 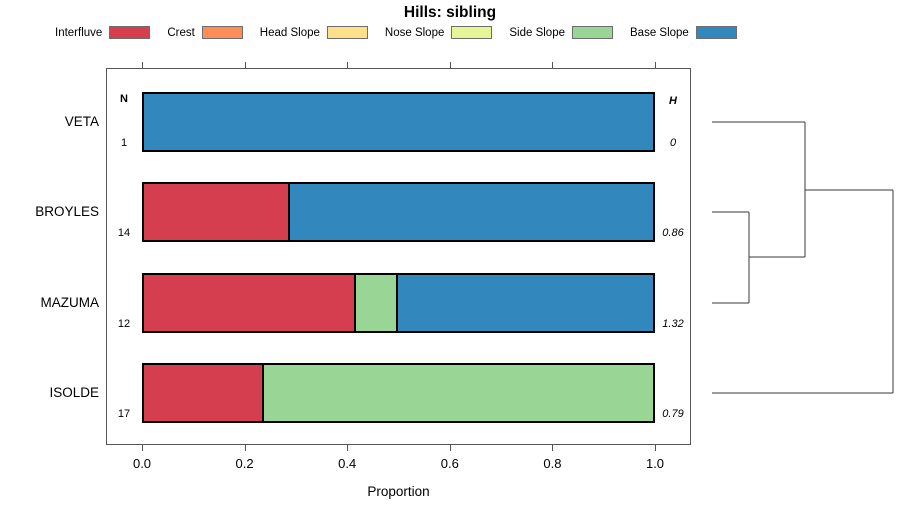 I want to click on x-axis-tick-label: 1.0, so click(x=655, y=463).